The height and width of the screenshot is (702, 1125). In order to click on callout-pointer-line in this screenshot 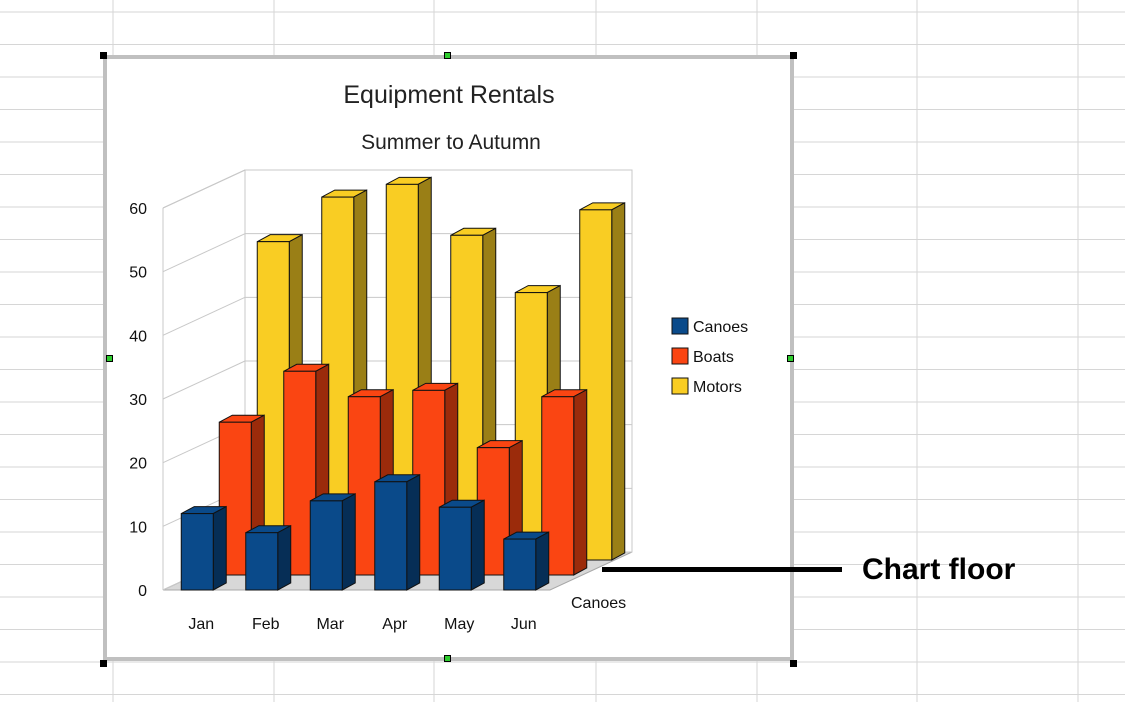, I will do `click(722, 569)`.